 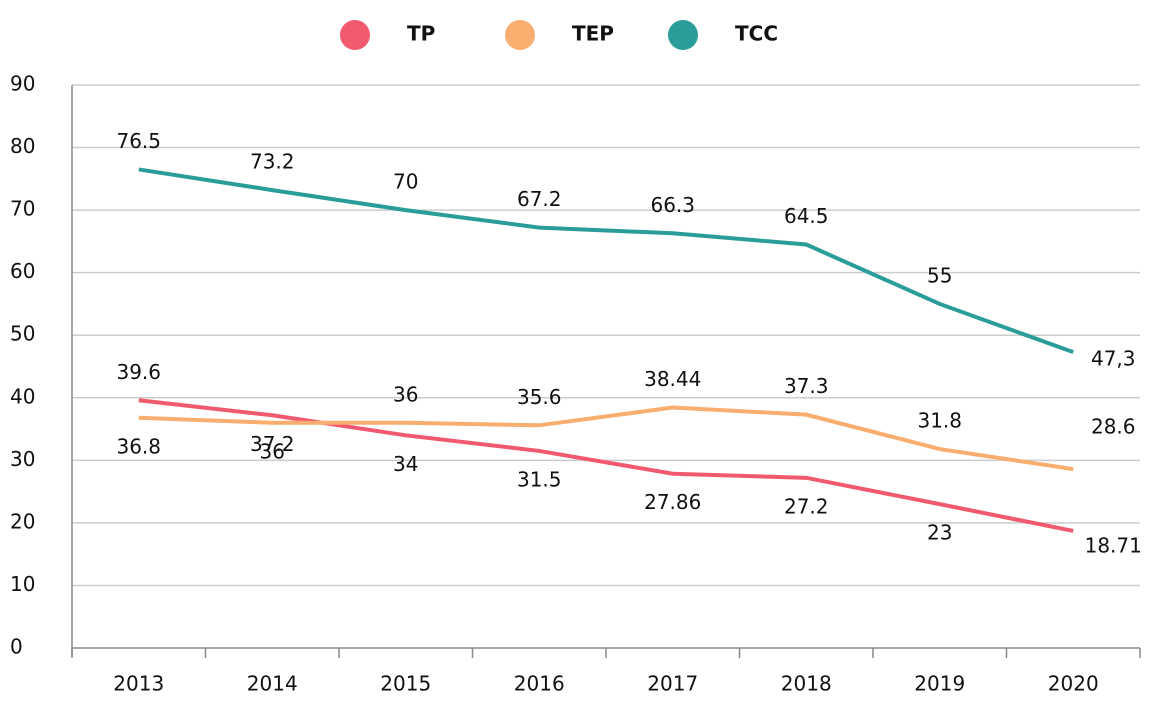 I want to click on data-label: 31.5, so click(x=539, y=479).